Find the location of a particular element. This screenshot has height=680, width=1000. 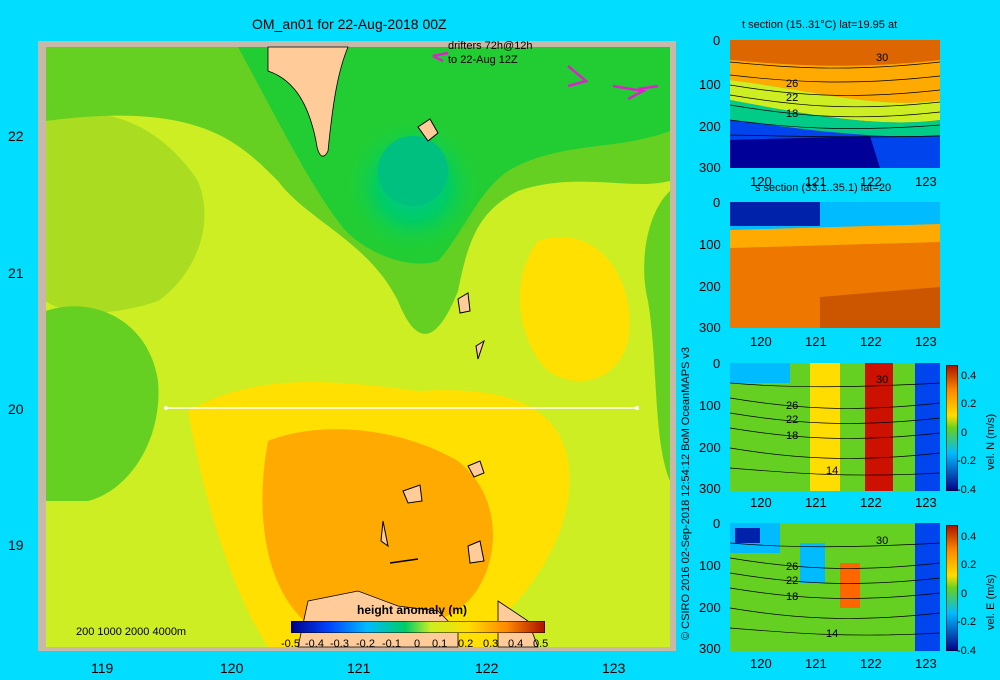

lon-label: 120 is located at coordinates (232, 668).